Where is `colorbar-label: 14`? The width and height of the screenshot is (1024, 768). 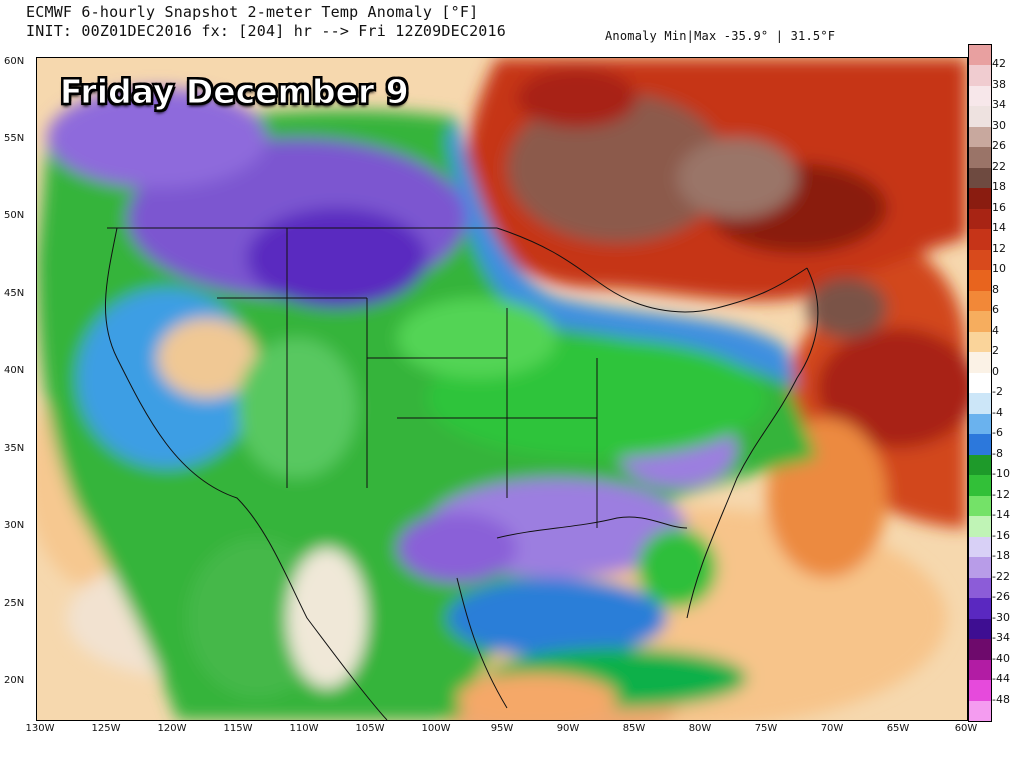
colorbar-label: 14 is located at coordinates (999, 228).